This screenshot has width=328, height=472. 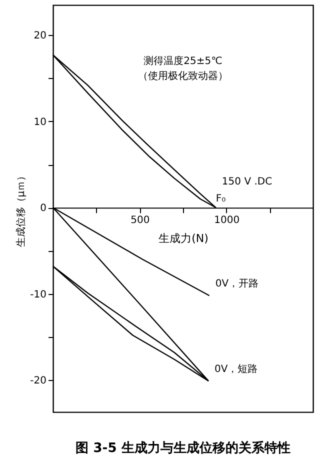 What do you see at coordinates (40, 36) in the screenshot?
I see `y-tick-label: 20` at bounding box center [40, 36].